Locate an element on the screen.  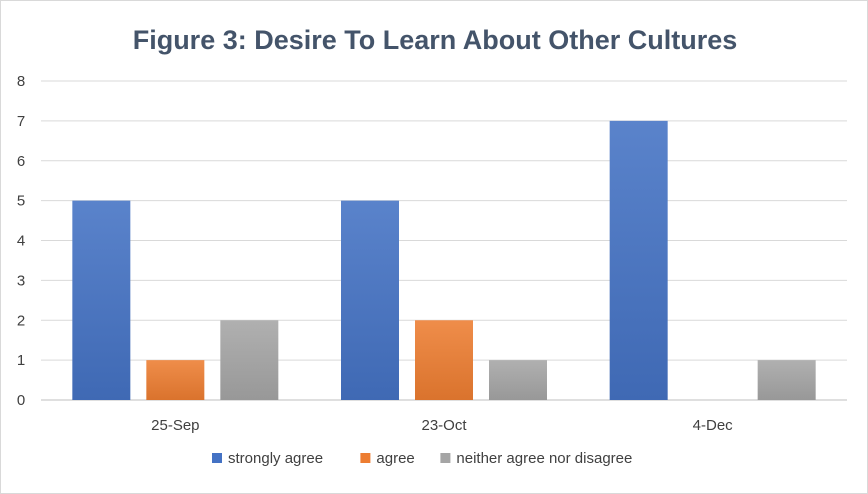
bar-strongly-agree-23-Oct is located at coordinates (370, 300).